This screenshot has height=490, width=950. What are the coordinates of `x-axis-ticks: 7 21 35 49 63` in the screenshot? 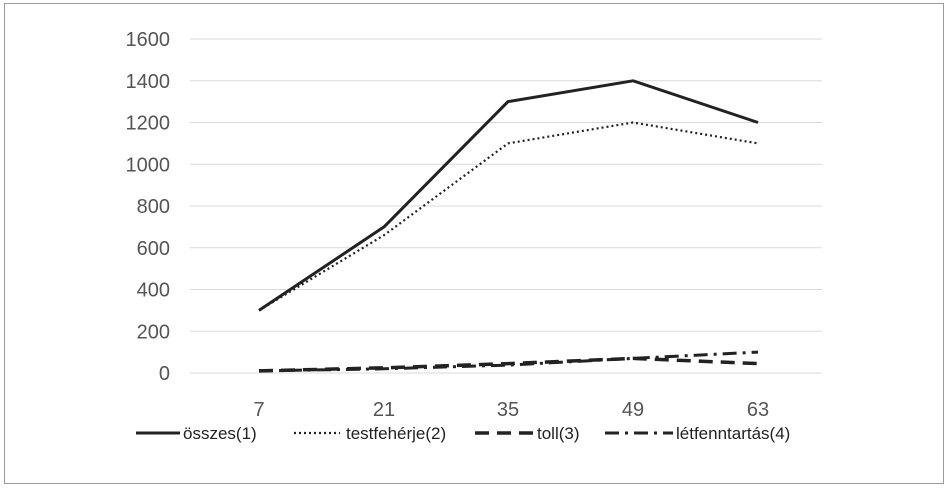 It's located at (511, 410).